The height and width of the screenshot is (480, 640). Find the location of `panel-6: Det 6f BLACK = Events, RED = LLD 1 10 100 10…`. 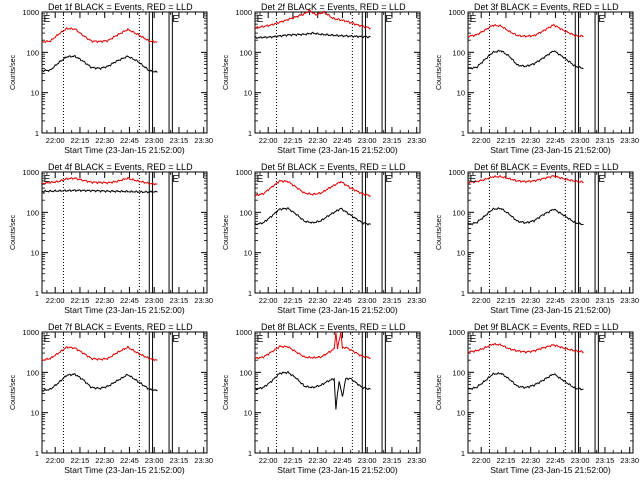

panel-6: Det 6f BLACK = Events, RED = LLD 1 10 100 10… is located at coordinates (537, 238).